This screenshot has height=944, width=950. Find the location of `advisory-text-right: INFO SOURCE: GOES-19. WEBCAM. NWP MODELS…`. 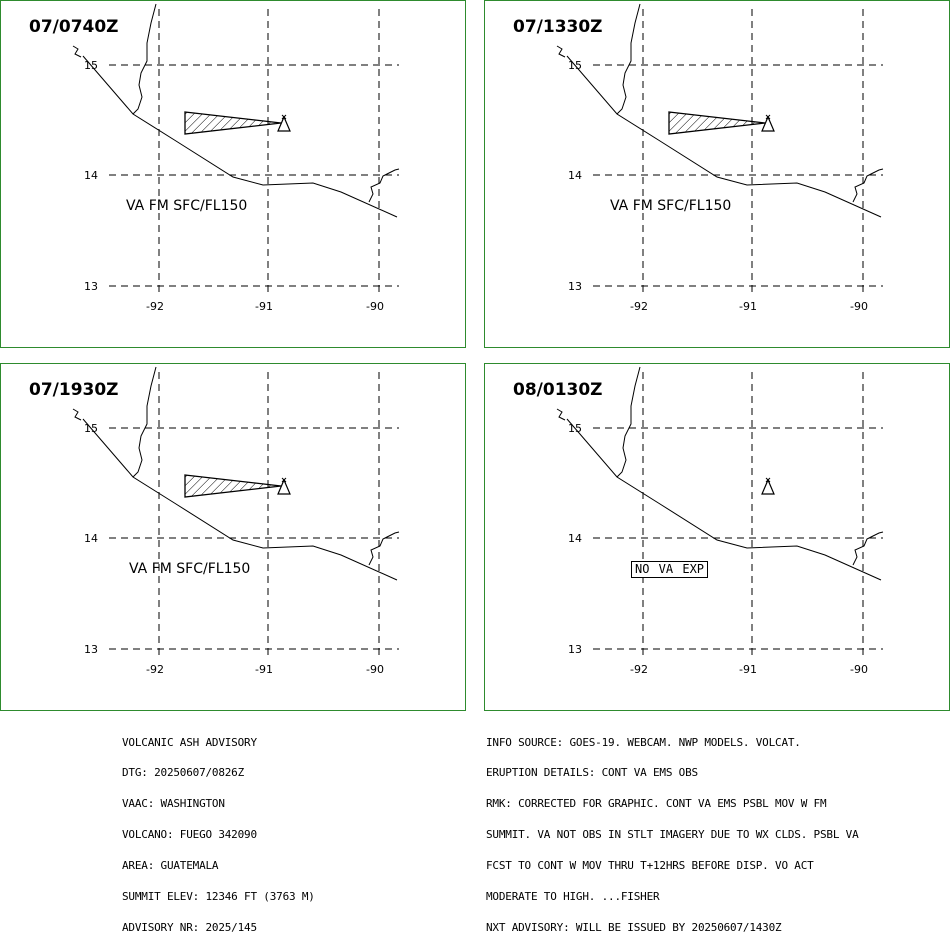

advisory-text-right: INFO SOURCE: GOES-19. WEBCAM. NWP MODELS… is located at coordinates (672, 830).